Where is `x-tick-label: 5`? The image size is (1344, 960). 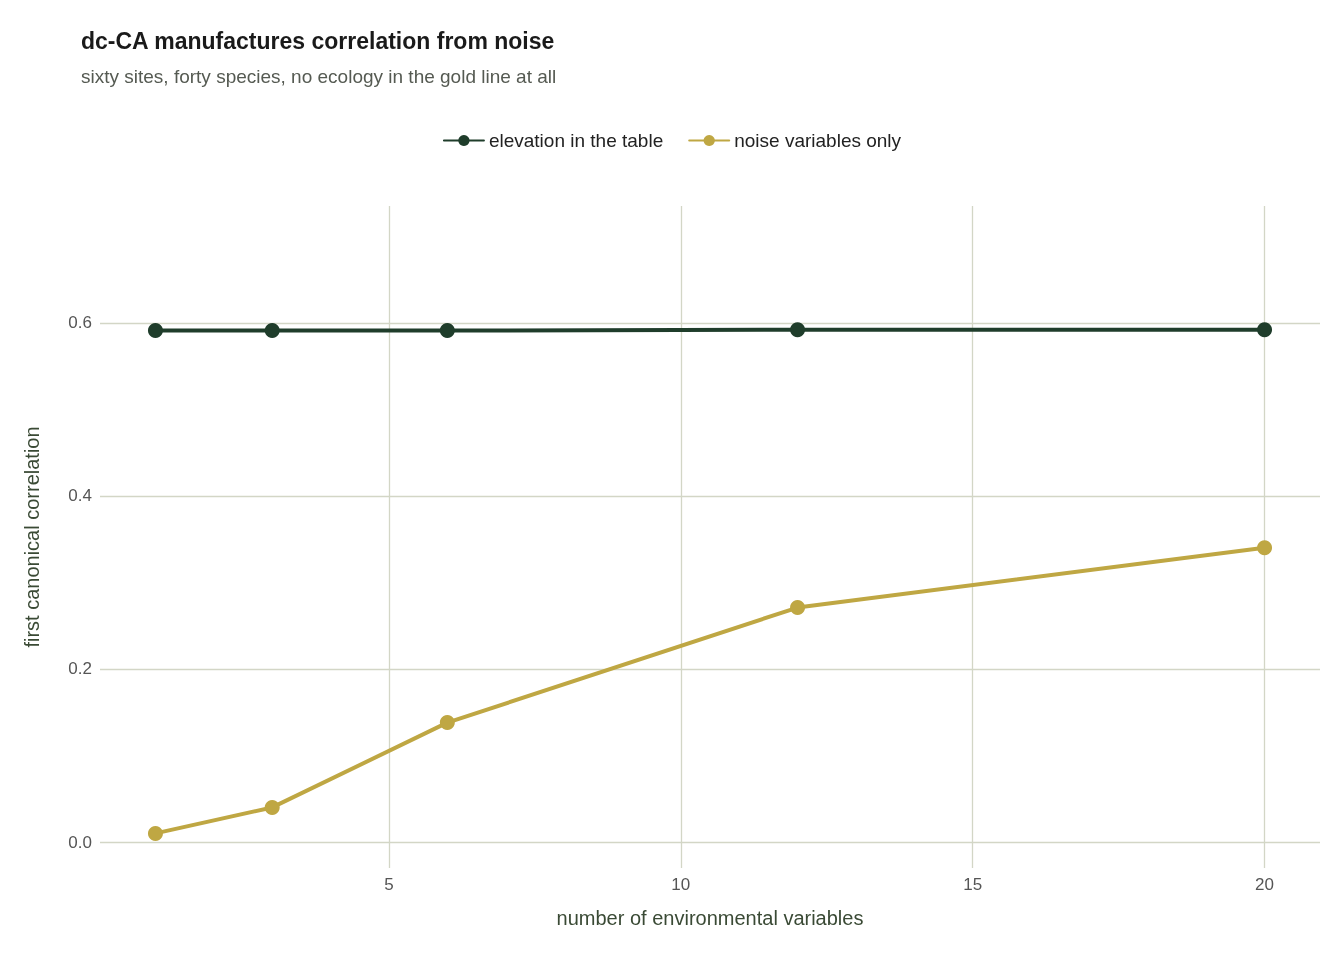 x-tick-label: 5 is located at coordinates (389, 884).